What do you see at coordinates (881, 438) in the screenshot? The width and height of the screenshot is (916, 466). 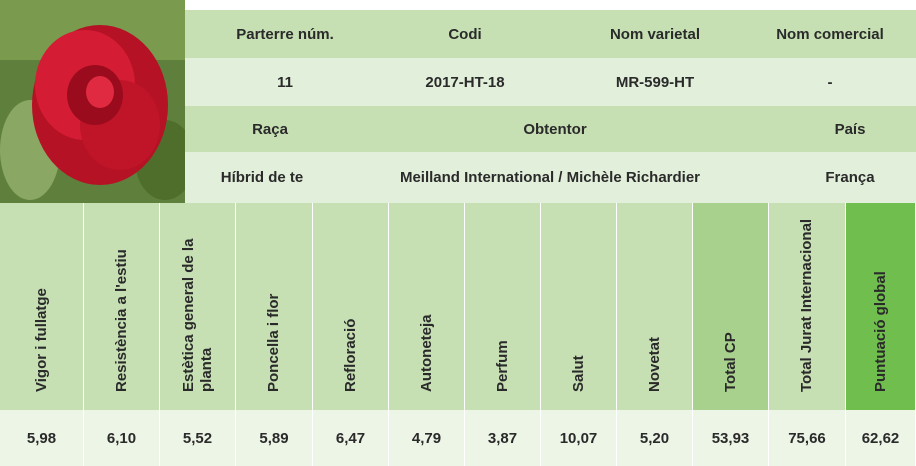 I see `score-value: 62,62` at bounding box center [881, 438].